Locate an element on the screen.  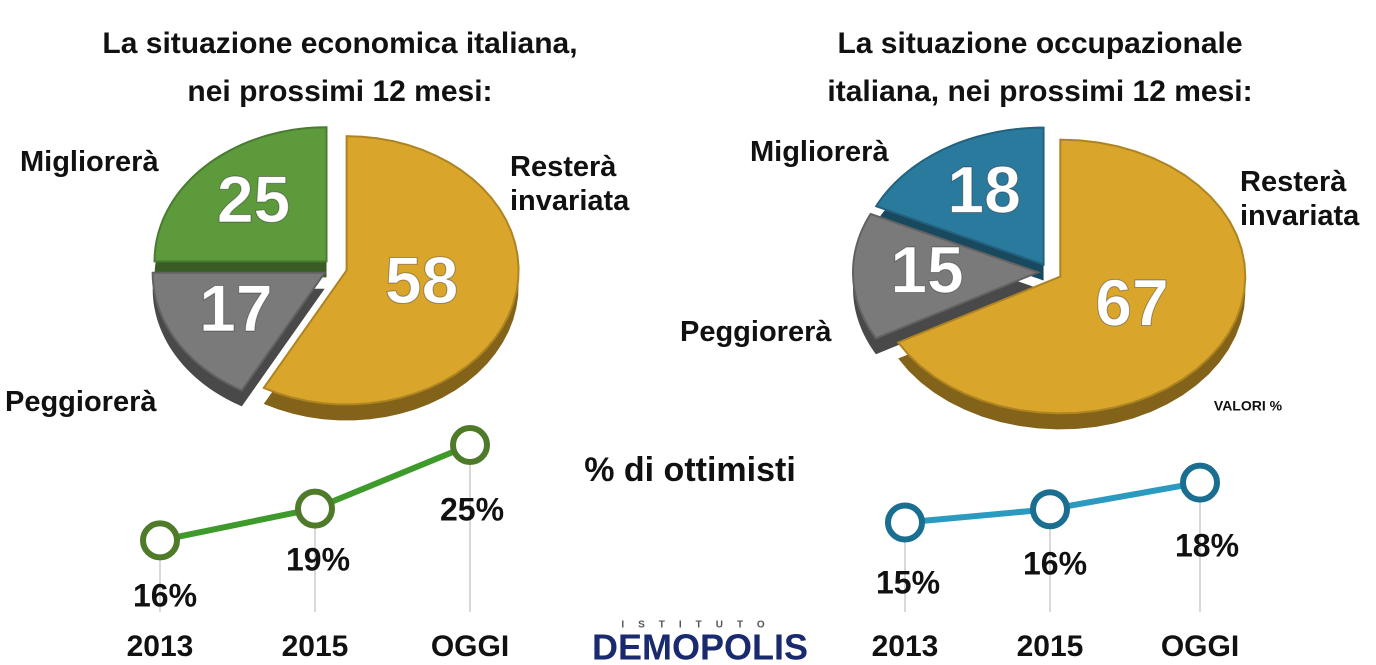
slice-value: 67 is located at coordinates (1131, 302).